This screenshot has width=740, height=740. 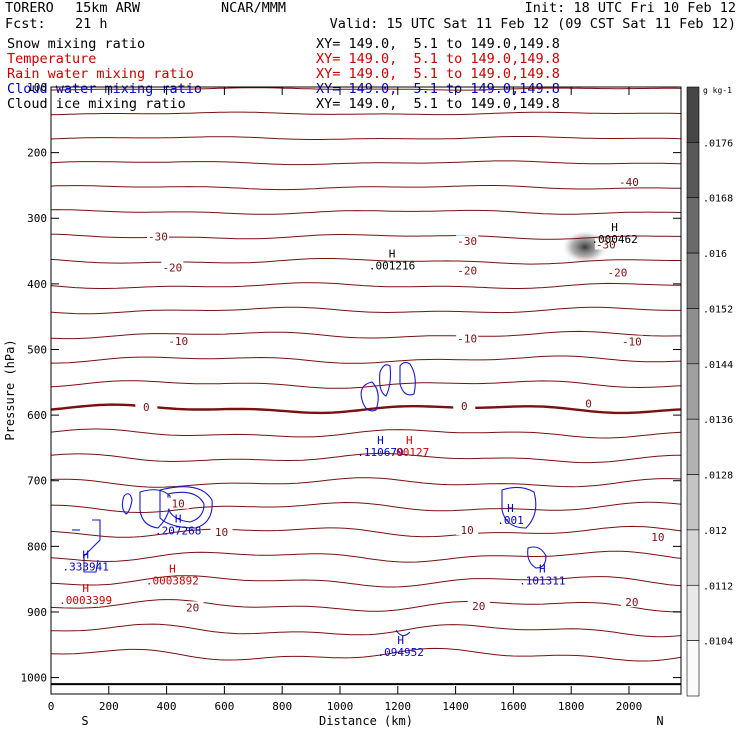 I want to click on field-name: Snow mixing ratio, so click(x=76, y=44).